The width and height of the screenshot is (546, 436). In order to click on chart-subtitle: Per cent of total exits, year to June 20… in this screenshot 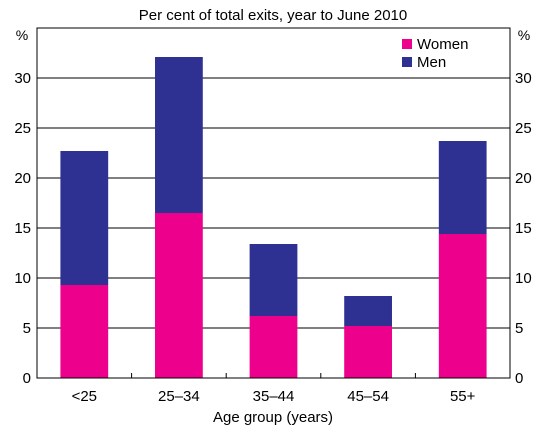, I will do `click(273, 15)`.